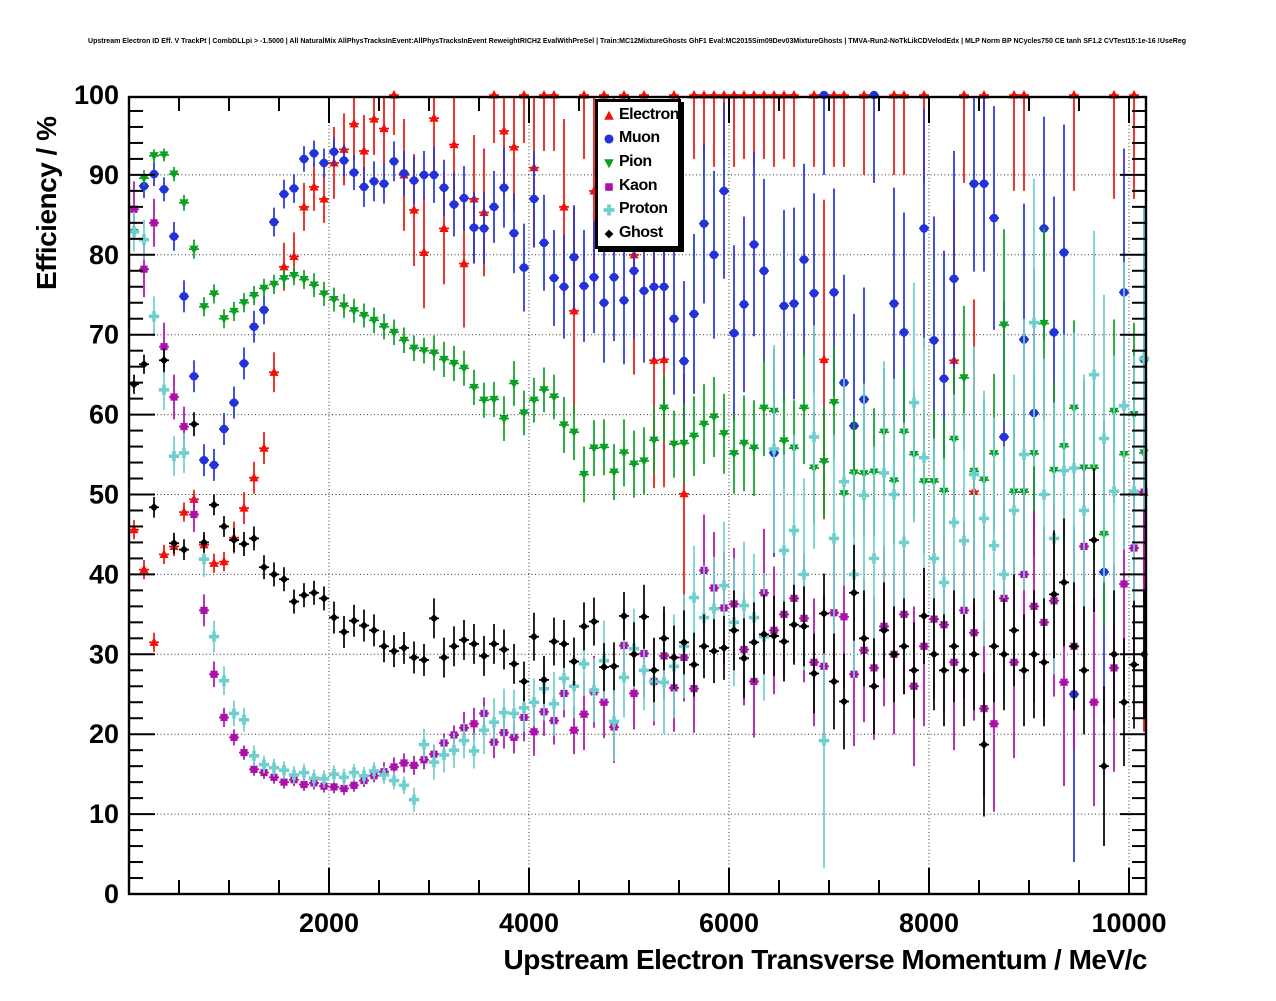 The width and height of the screenshot is (1276, 1001). Describe the element at coordinates (609, 139) in the screenshot. I see `circle-icon` at that location.